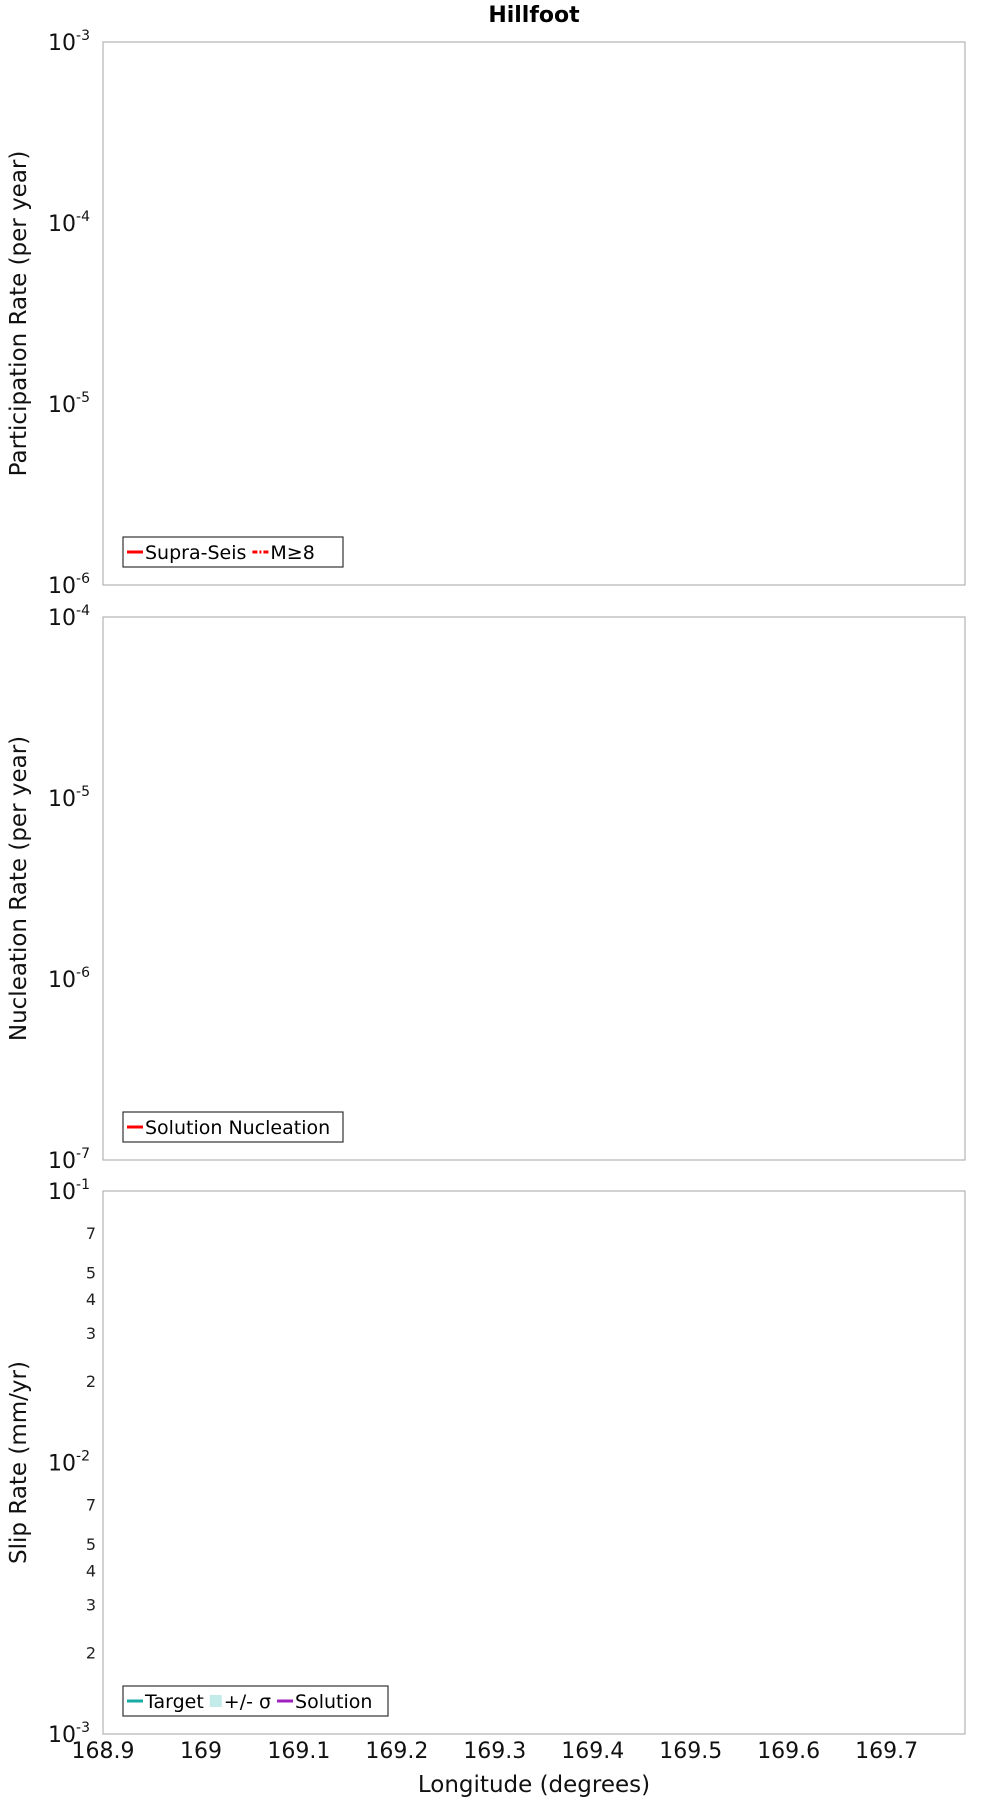 The height and width of the screenshot is (1800, 1000). What do you see at coordinates (201, 1751) in the screenshot?
I see `x-tick-label: 169` at bounding box center [201, 1751].